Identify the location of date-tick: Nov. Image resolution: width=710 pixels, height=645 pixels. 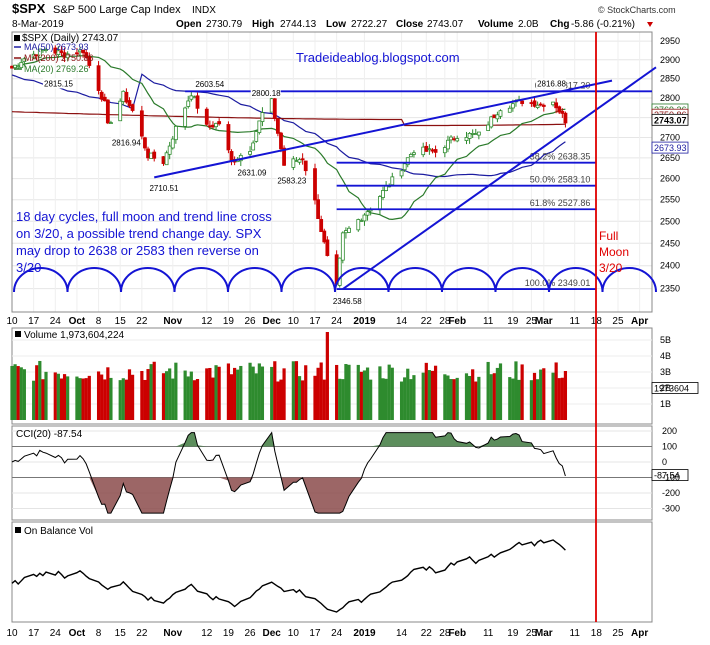
(172, 321).